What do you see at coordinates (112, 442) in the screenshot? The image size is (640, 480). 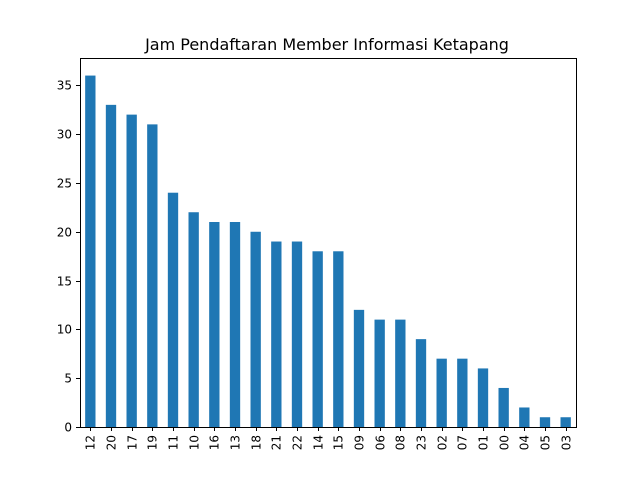 I see `x-tick-label: 20` at bounding box center [112, 442].